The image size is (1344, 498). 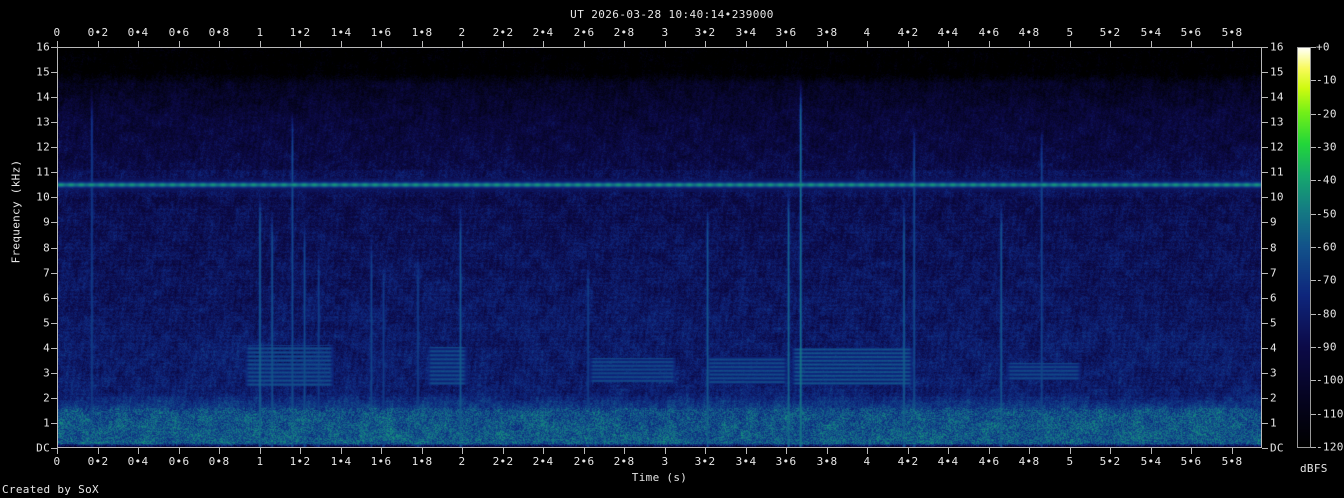 What do you see at coordinates (1277, 122) in the screenshot?
I see `y-tick-label: 13` at bounding box center [1277, 122].